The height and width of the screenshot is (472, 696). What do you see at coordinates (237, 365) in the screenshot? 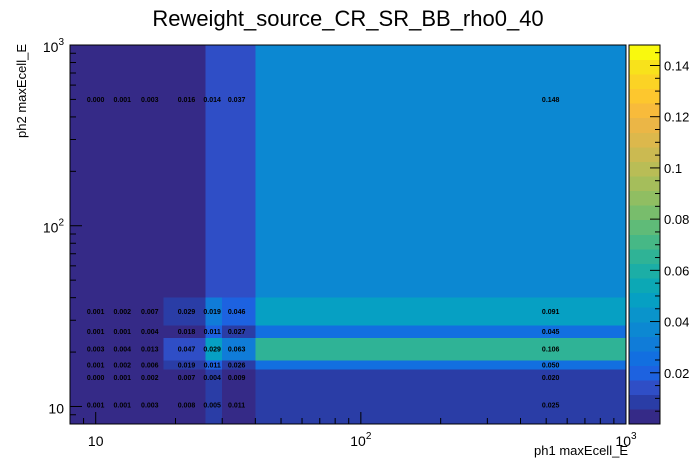
I see `cell-value-label: 0.026` at bounding box center [237, 365].